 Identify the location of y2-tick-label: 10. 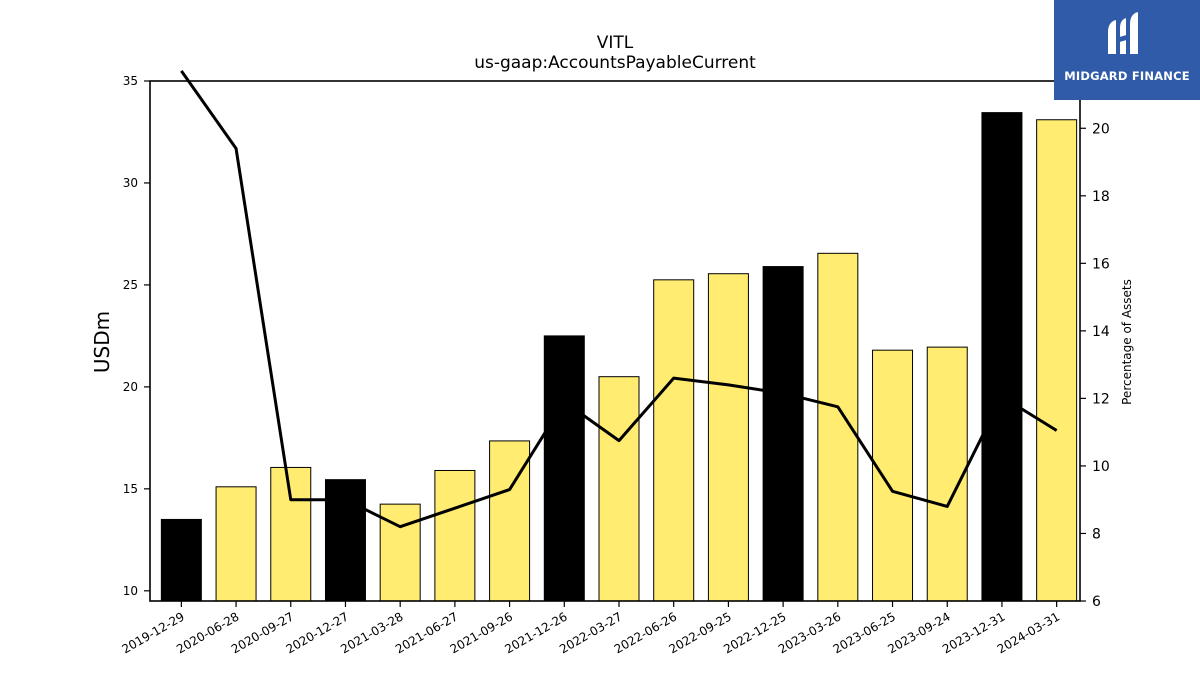
(1101, 467).